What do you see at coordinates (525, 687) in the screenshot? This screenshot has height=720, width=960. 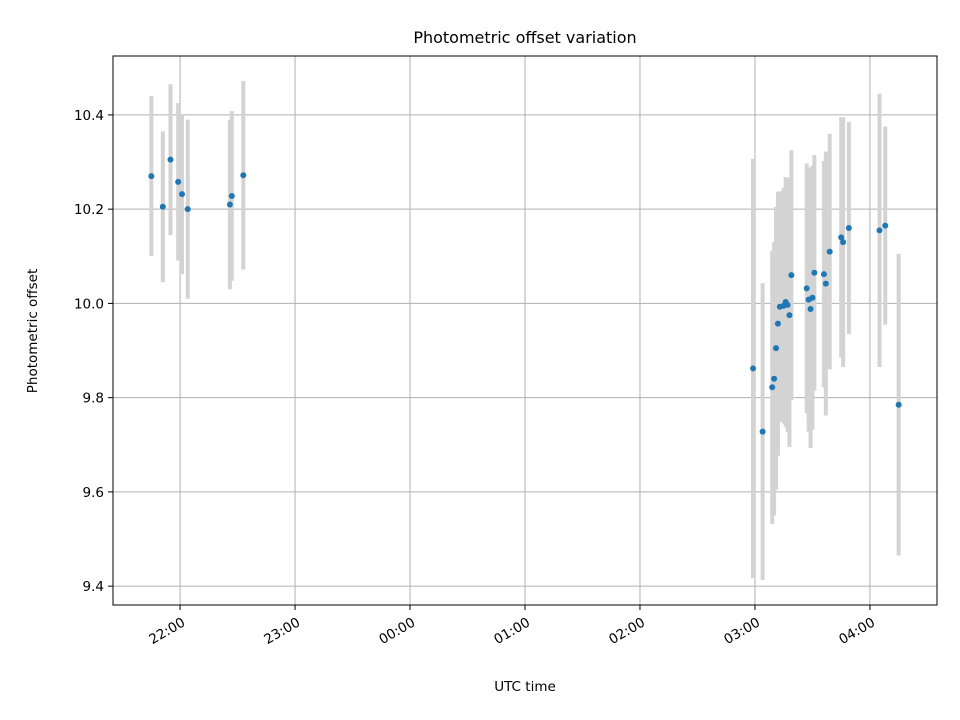 I see `x-axis-label: UTC time` at bounding box center [525, 687].